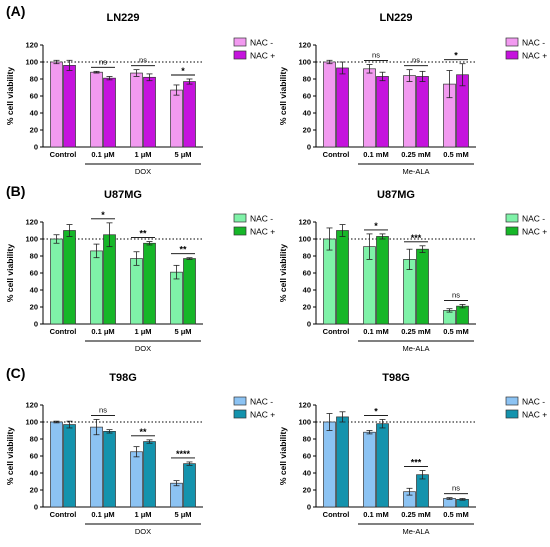 The width and height of the screenshot is (550, 547). What do you see at coordinates (123, 195) in the screenshot?
I see `chart-title: U87MG` at bounding box center [123, 195].